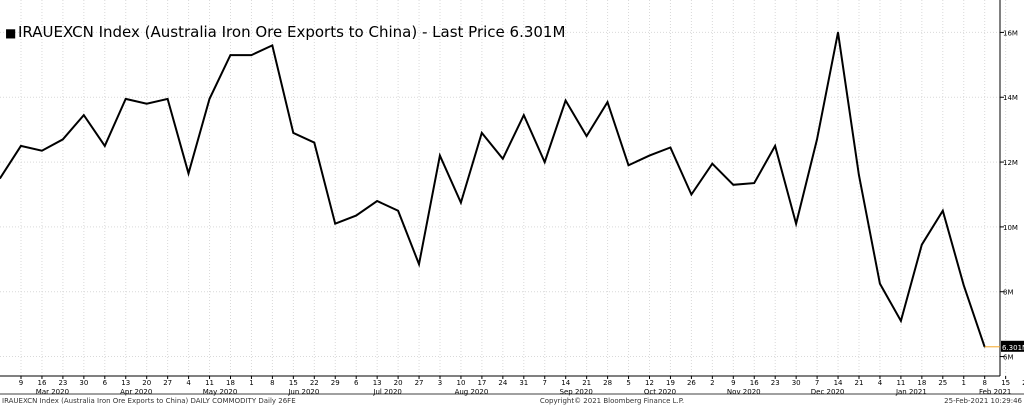 The height and width of the screenshot is (406, 1024). I want to click on last-price-box, so click(1012, 346).